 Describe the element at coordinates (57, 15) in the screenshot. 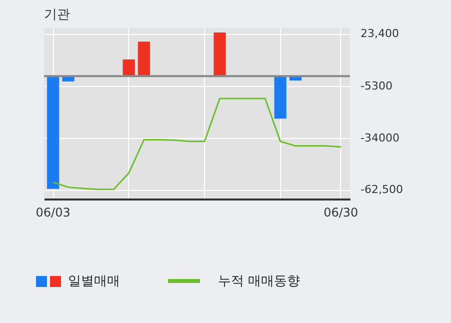

I see `chart-title: 기관` at that location.